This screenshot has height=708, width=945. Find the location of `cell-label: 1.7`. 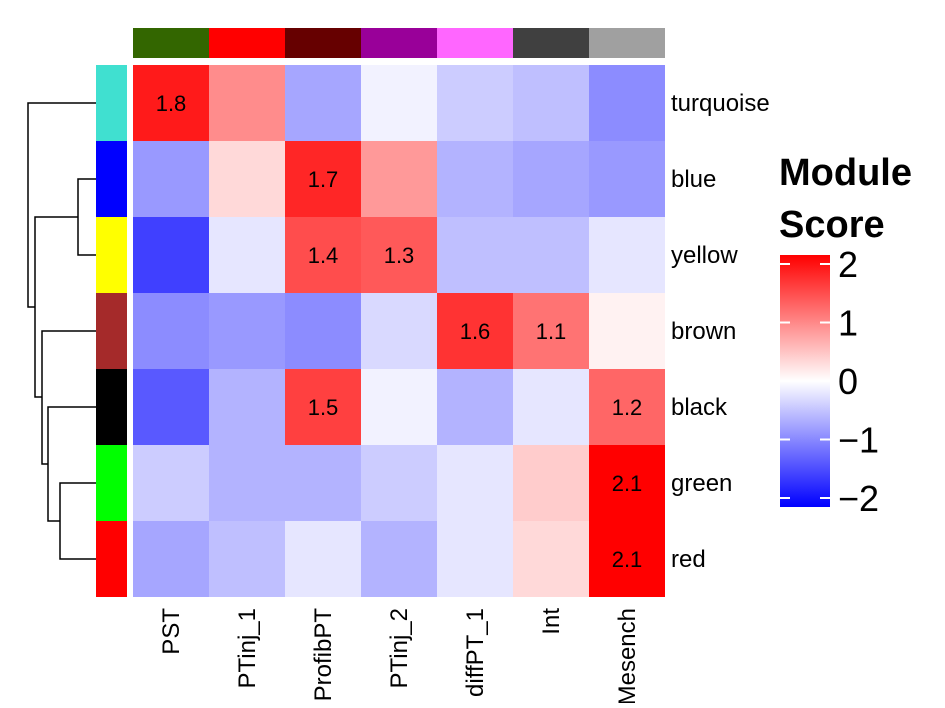

cell-label: 1.7 is located at coordinates (323, 179).